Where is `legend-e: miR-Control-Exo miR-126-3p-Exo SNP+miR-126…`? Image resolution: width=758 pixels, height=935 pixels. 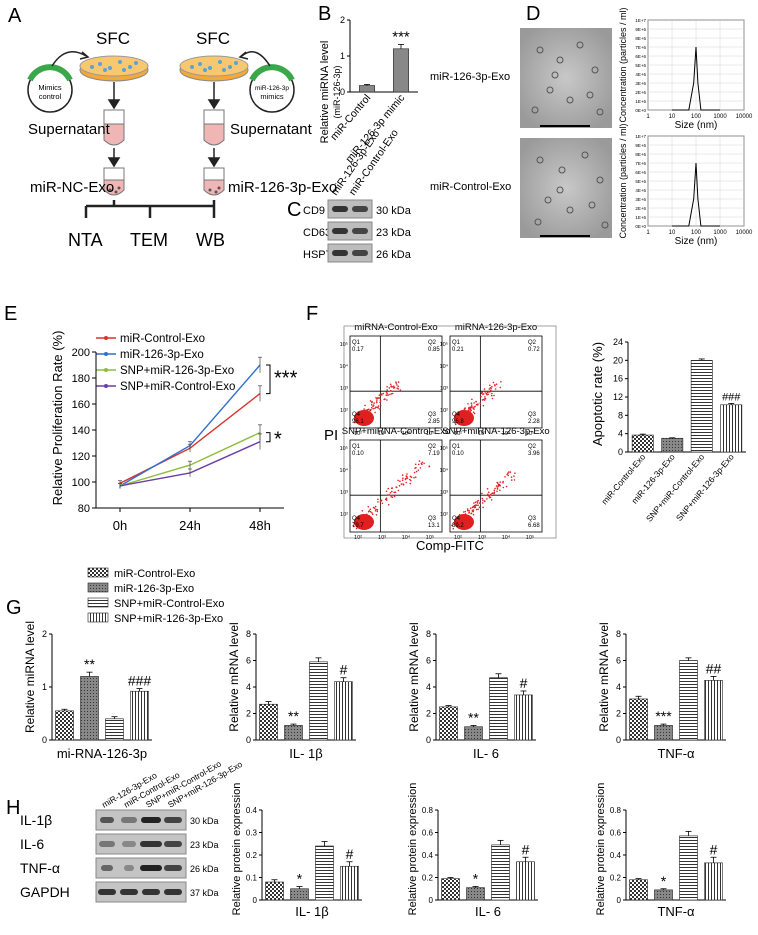 legend-e: miR-Control-Exo miR-126-3p-Exo SNP+miR-126… is located at coordinates (165, 363).